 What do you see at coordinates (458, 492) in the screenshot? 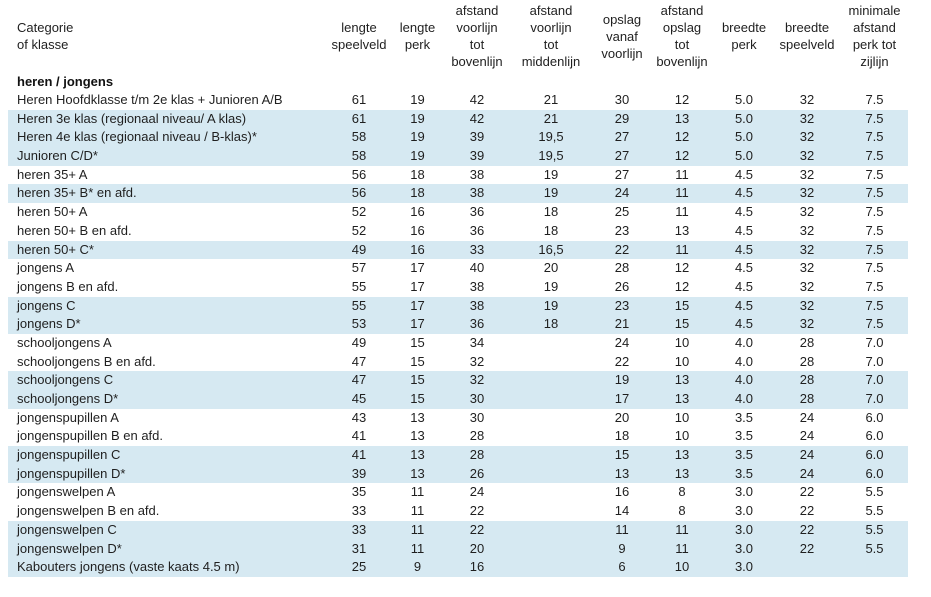
I see `table-row: jongenswelpen A 35 11 24 16 8 3.0 22 5.5` at bounding box center [458, 492].